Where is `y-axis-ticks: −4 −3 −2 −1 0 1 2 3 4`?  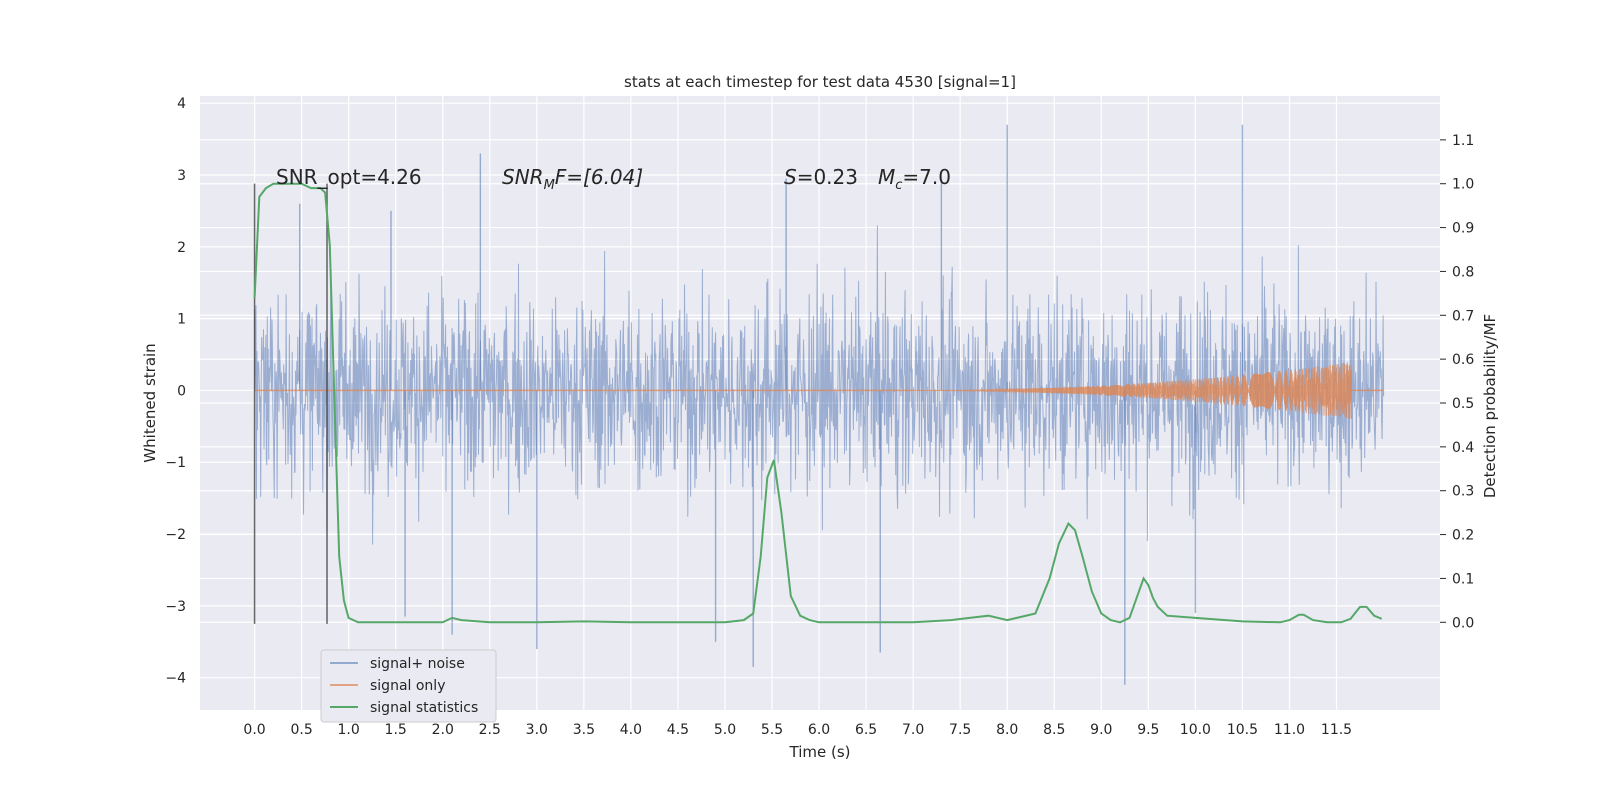
y-axis-ticks: −4 −3 −2 −1 0 1 2 3 4 is located at coordinates (175, 391).